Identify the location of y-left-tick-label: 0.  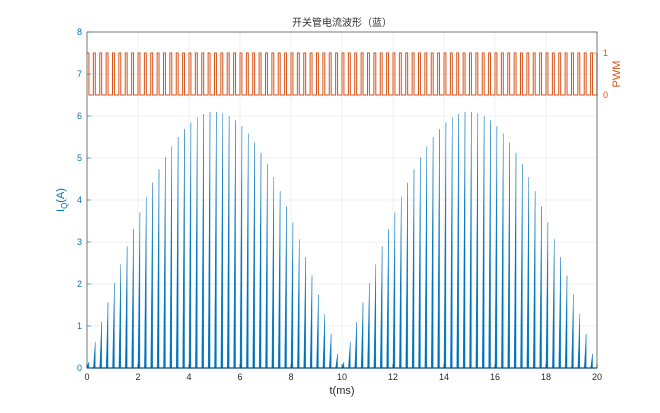
(79, 368).